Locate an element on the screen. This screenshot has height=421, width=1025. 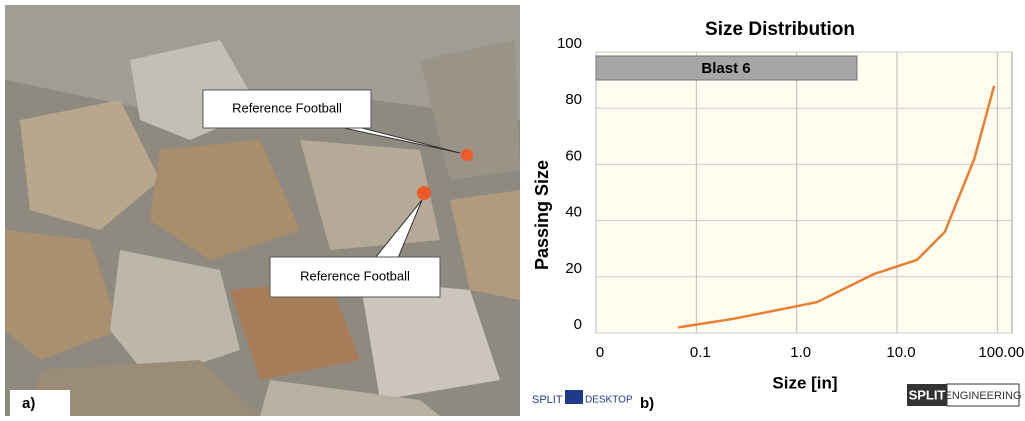
label-bg is located at coordinates (40, 403).